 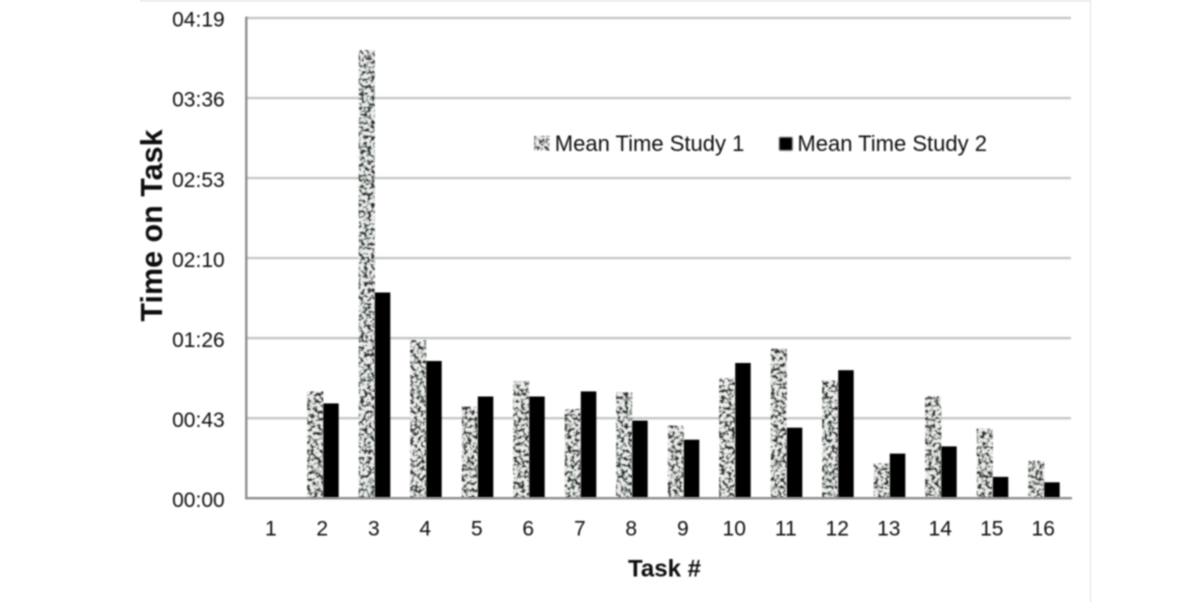 What do you see at coordinates (837, 529) in the screenshot?
I see `svg-text: 12` at bounding box center [837, 529].